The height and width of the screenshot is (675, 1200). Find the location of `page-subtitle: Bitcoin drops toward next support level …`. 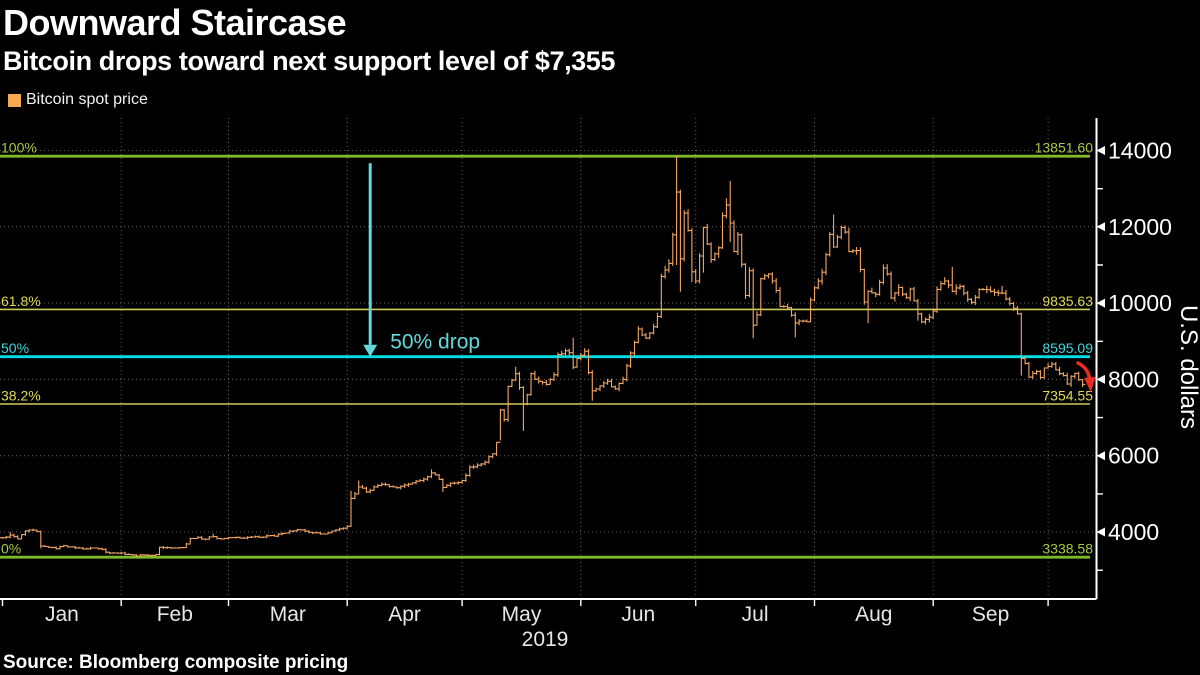

page-subtitle: Bitcoin drops toward next support level … is located at coordinates (309, 61).